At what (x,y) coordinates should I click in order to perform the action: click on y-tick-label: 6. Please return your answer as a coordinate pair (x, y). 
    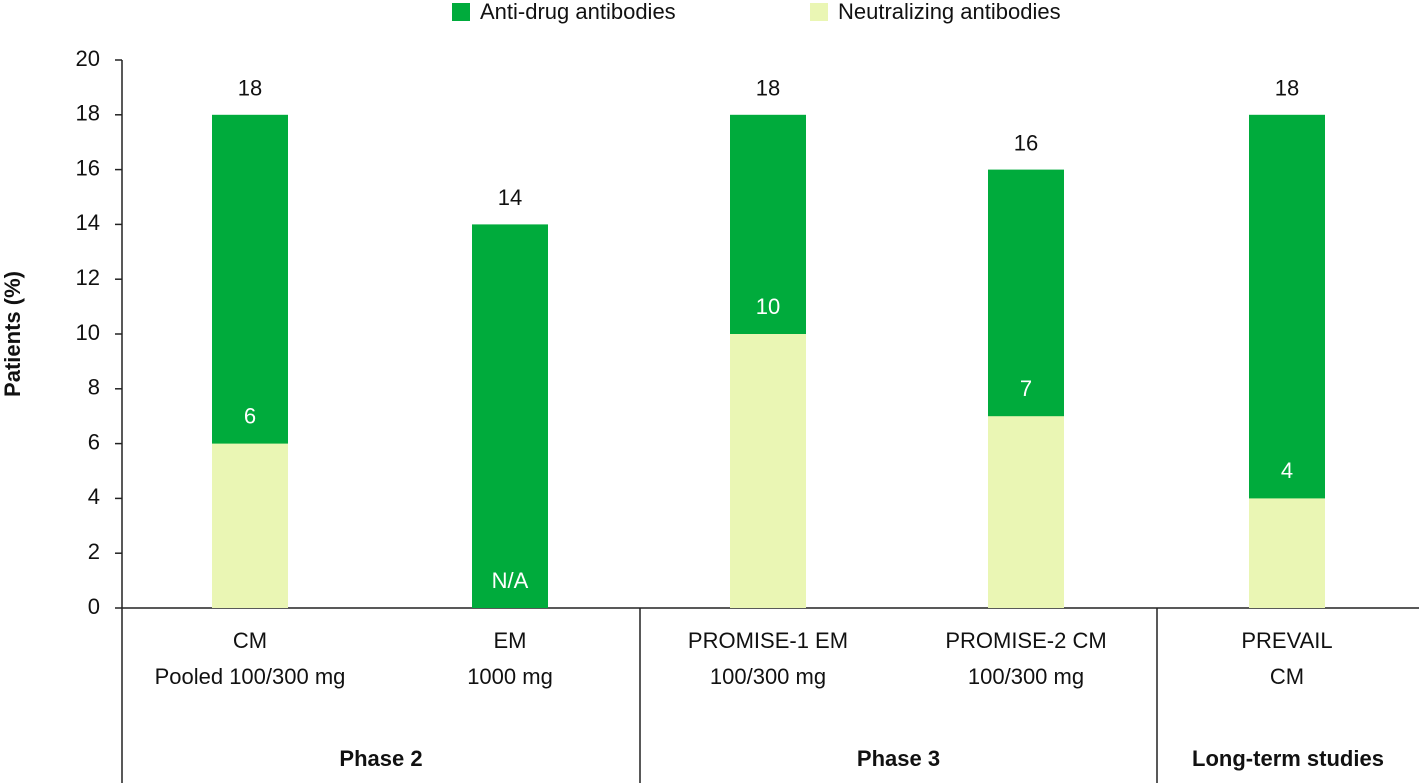
    Looking at the image, I should click on (94, 441).